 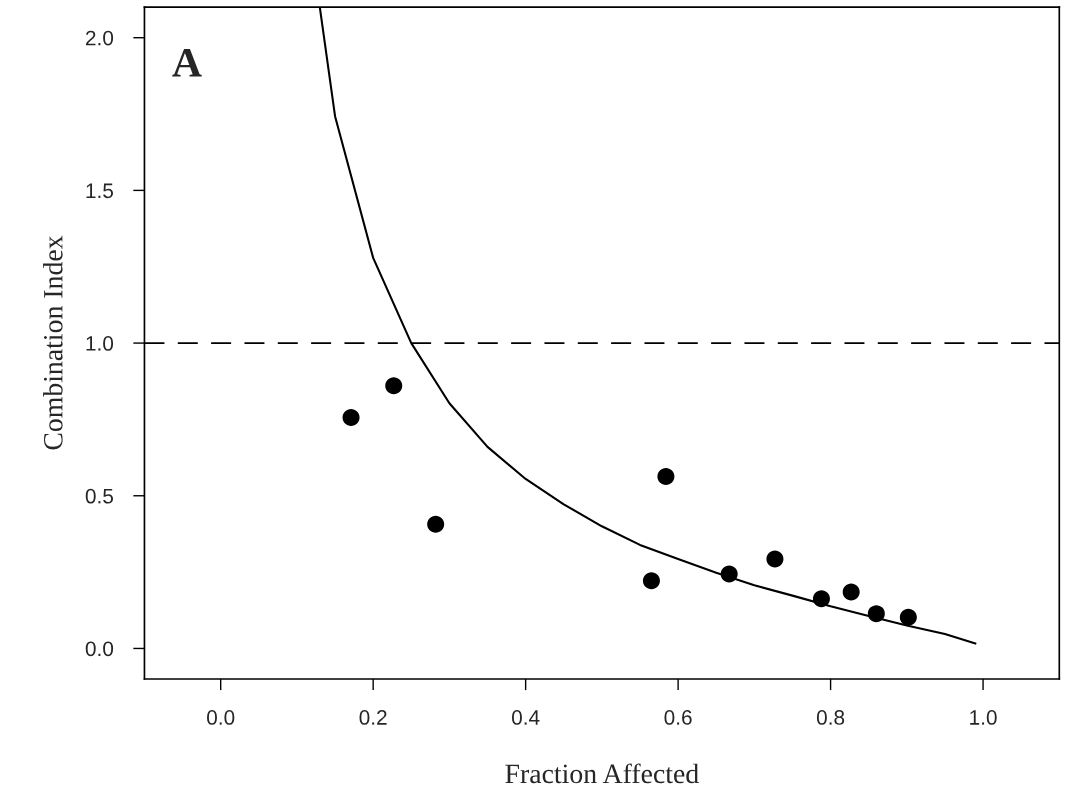 I want to click on y-tick-label: 2.0, so click(x=99, y=38).